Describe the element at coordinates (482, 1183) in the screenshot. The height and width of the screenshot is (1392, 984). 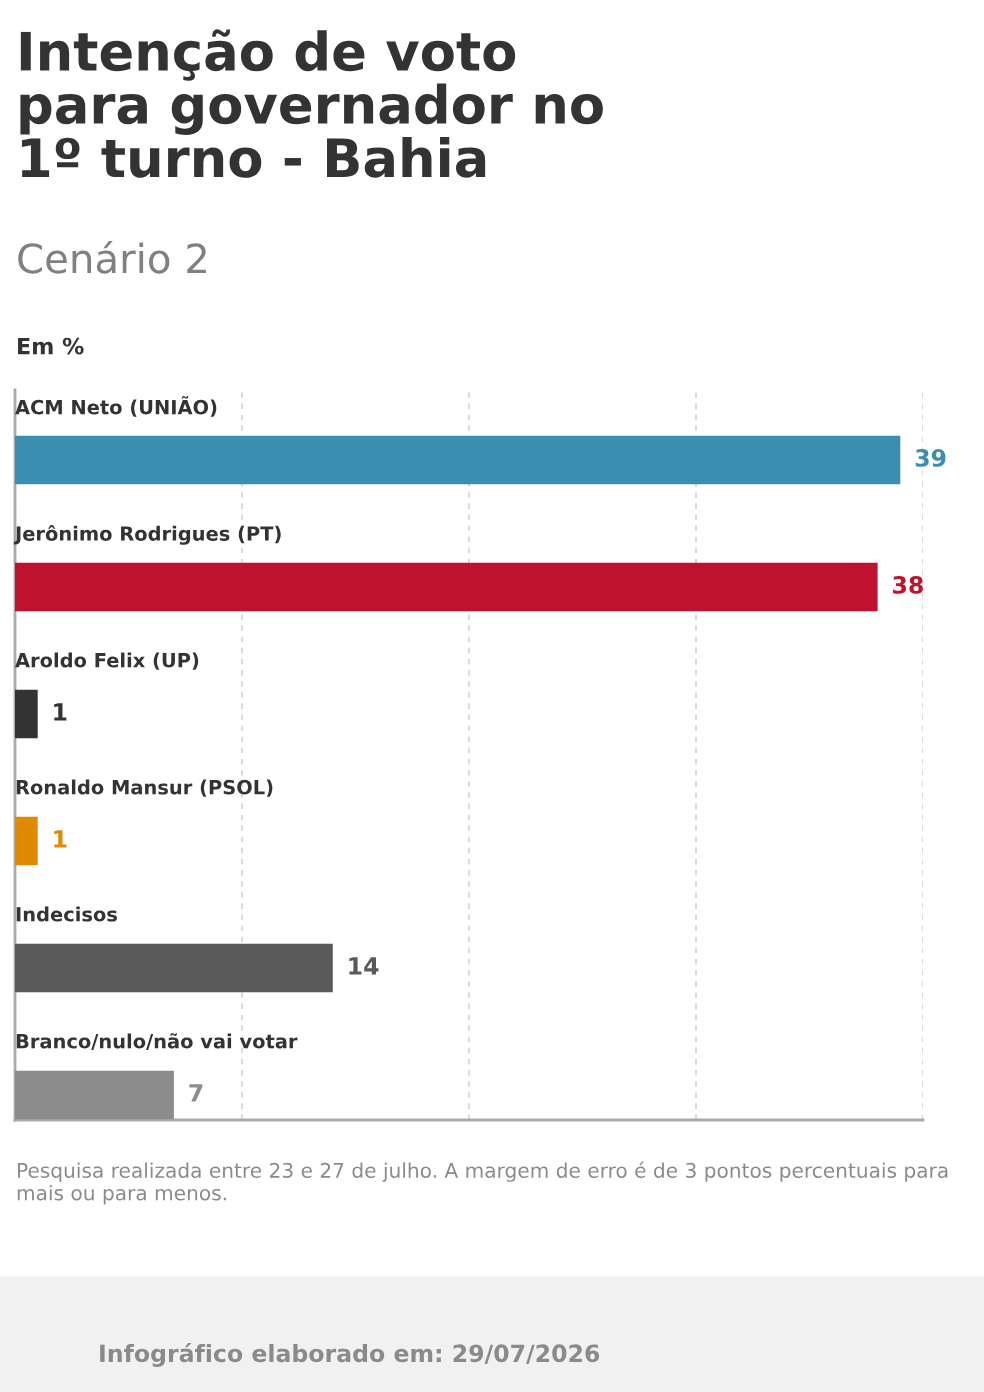
I see `text: Pesquisa realizada entre 23 e 27 de julho. A margem de erro é de 3 pontos percentuais para mais ou para menos.` at that location.